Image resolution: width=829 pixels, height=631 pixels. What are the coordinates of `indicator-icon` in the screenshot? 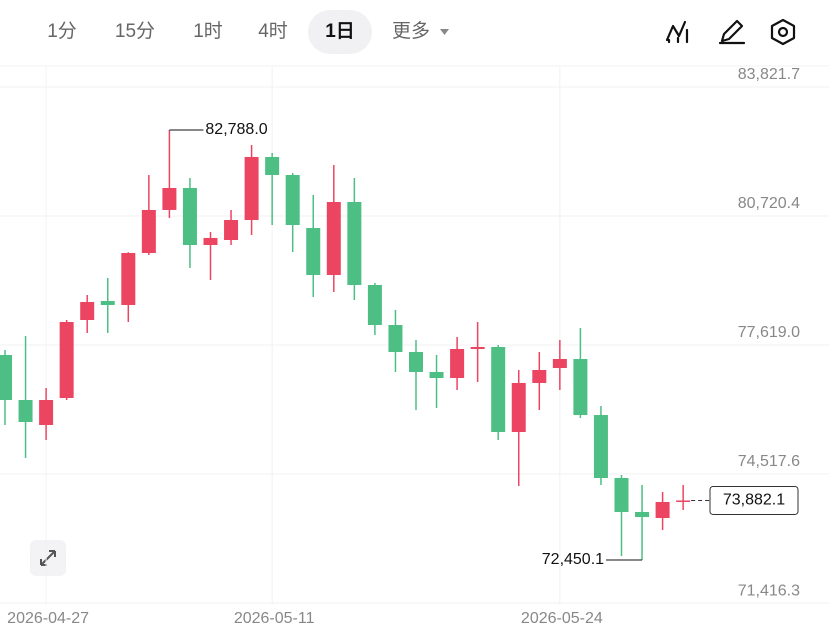 It's located at (677, 32).